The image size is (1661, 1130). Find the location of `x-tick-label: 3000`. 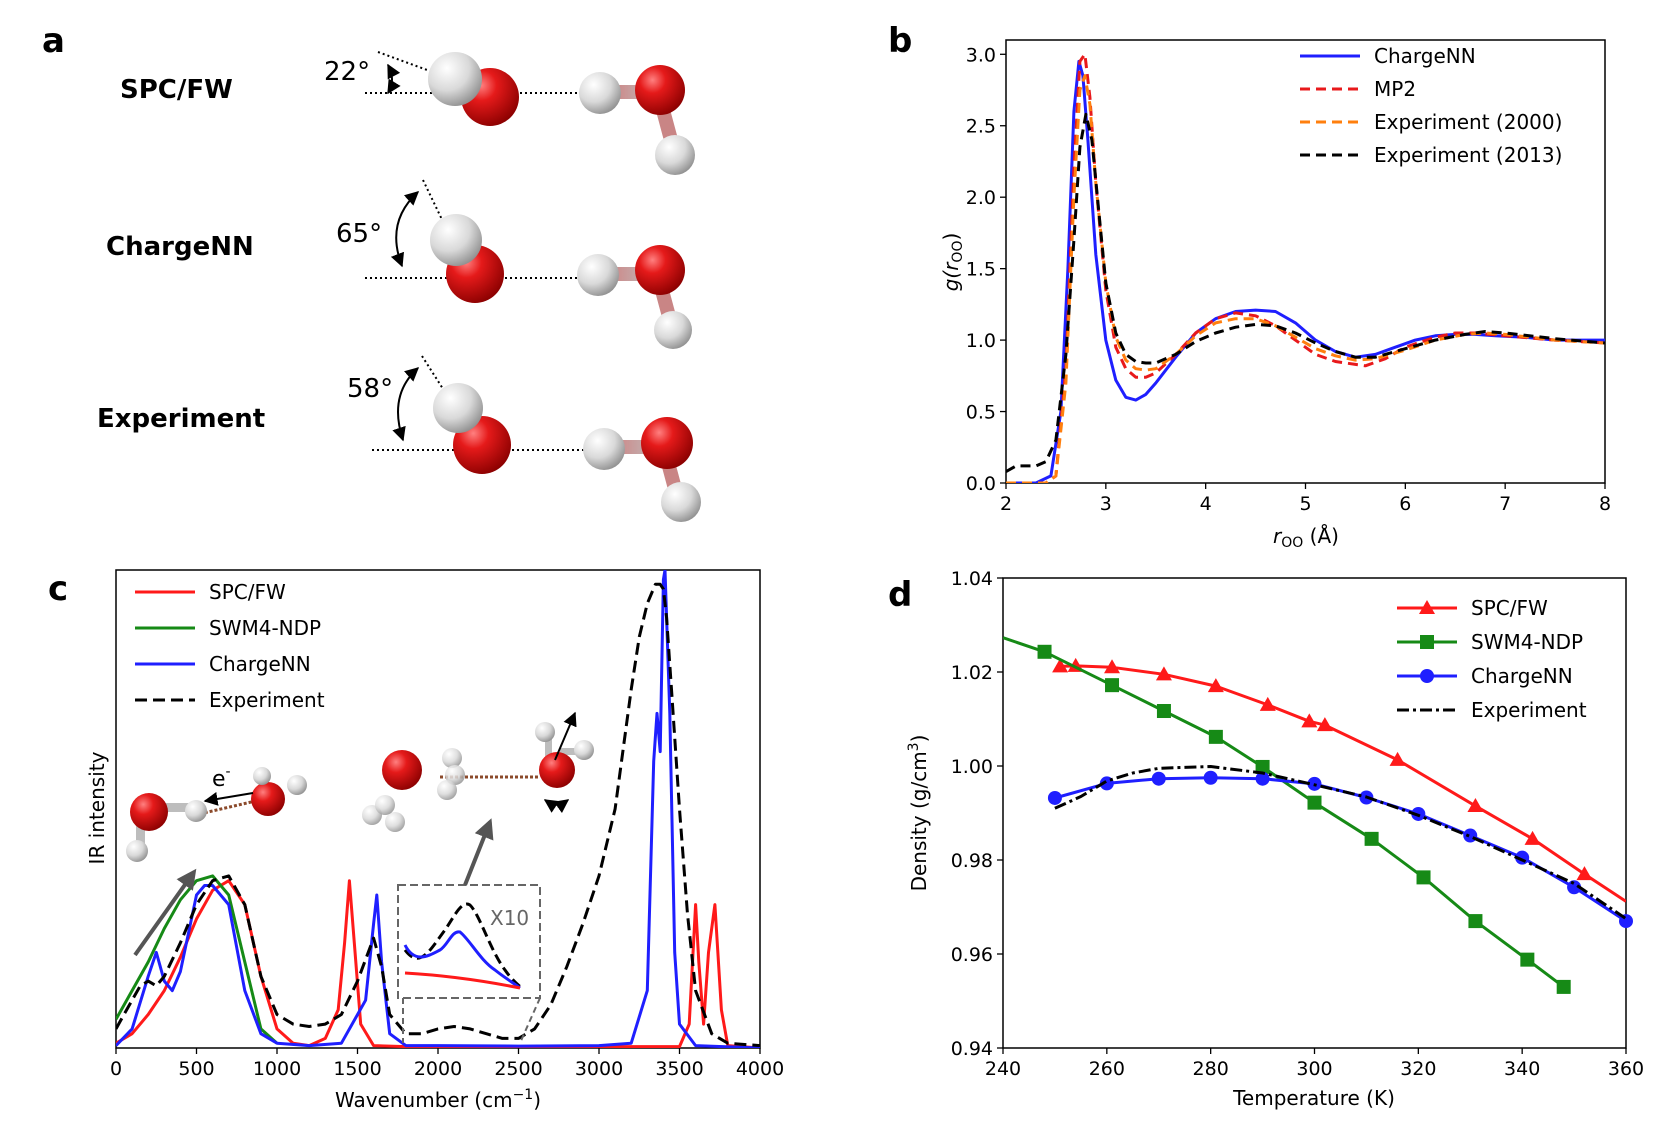

x-tick-label: 3000 is located at coordinates (599, 1069).